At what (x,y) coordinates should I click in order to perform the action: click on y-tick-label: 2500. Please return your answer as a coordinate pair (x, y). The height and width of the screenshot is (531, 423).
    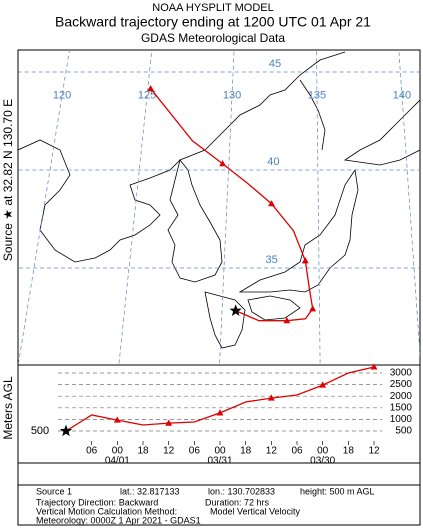
    Looking at the image, I should click on (401, 384).